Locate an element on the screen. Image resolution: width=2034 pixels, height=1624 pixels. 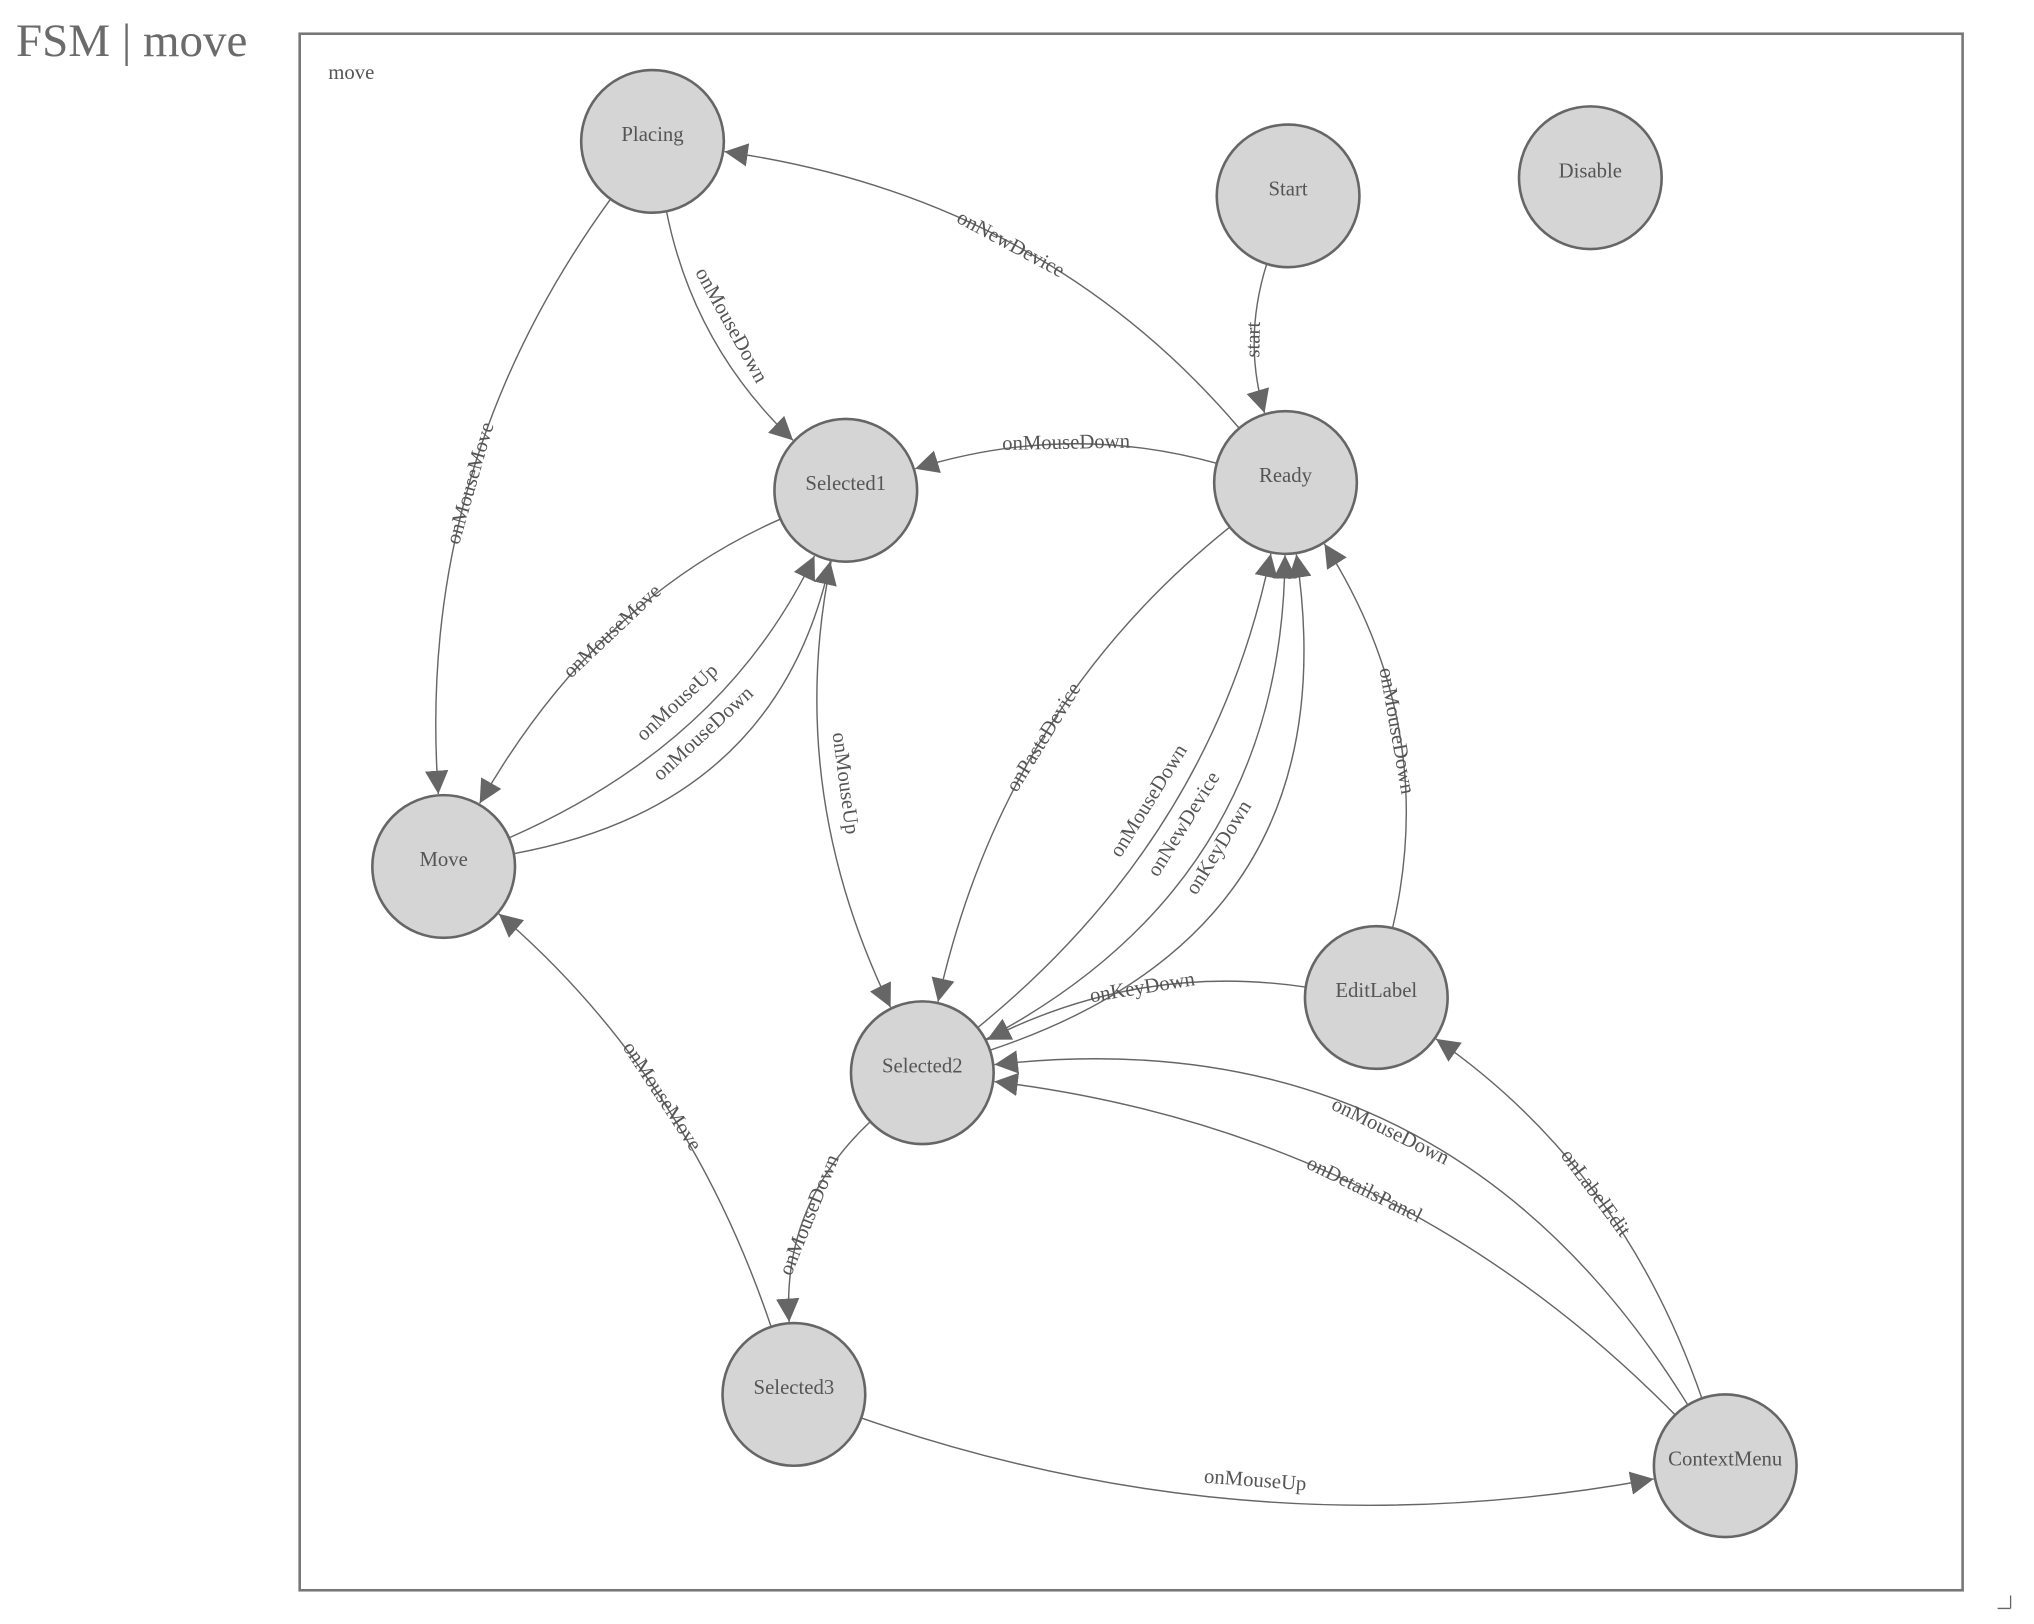
state-label: Ready is located at coordinates (1286, 476).